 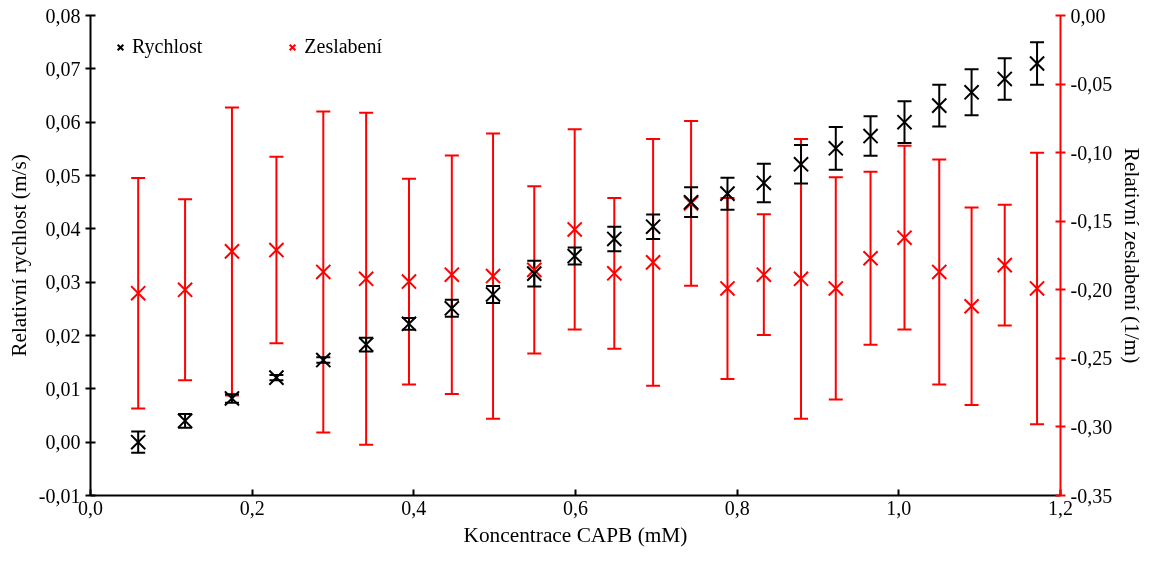 What do you see at coordinates (1091, 358) in the screenshot?
I see `y2-tick-label: -0,25` at bounding box center [1091, 358].